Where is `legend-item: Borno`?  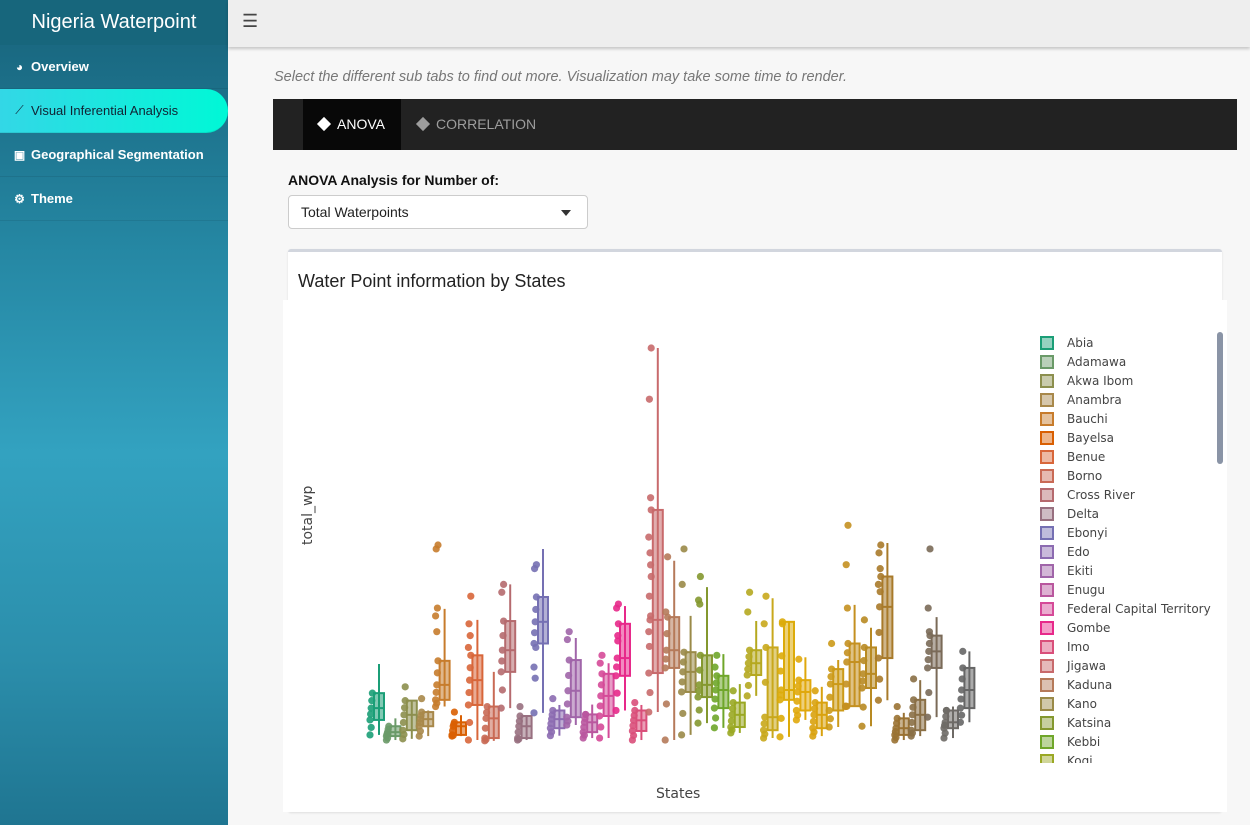 legend-item: Borno is located at coordinates (1127, 475).